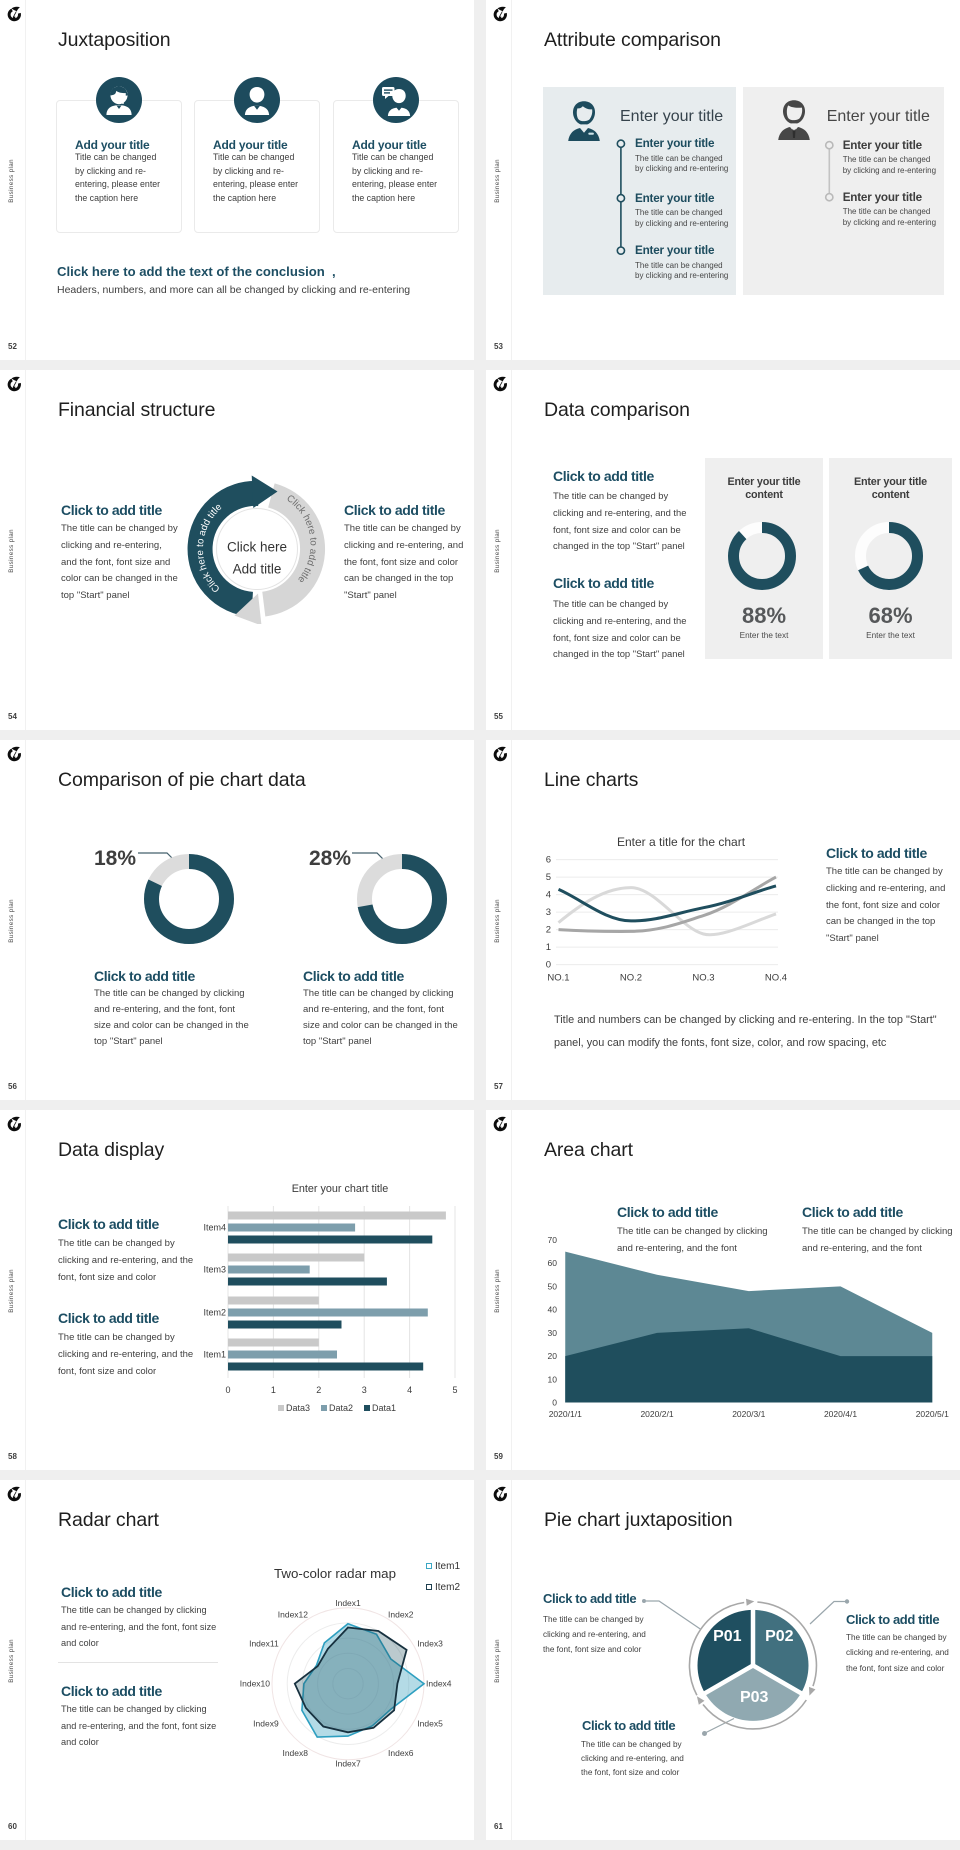  Describe the element at coordinates (565, 1414) in the screenshot. I see `svg-text: 2020/1/1` at that location.